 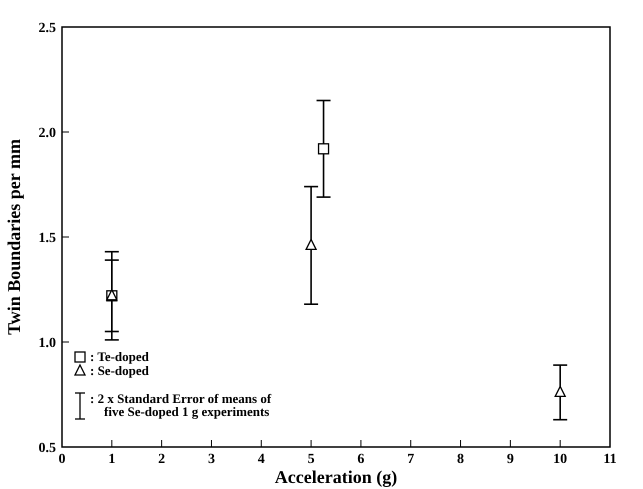 What do you see at coordinates (47, 448) in the screenshot?
I see `y-tick-label: 0.5` at bounding box center [47, 448].